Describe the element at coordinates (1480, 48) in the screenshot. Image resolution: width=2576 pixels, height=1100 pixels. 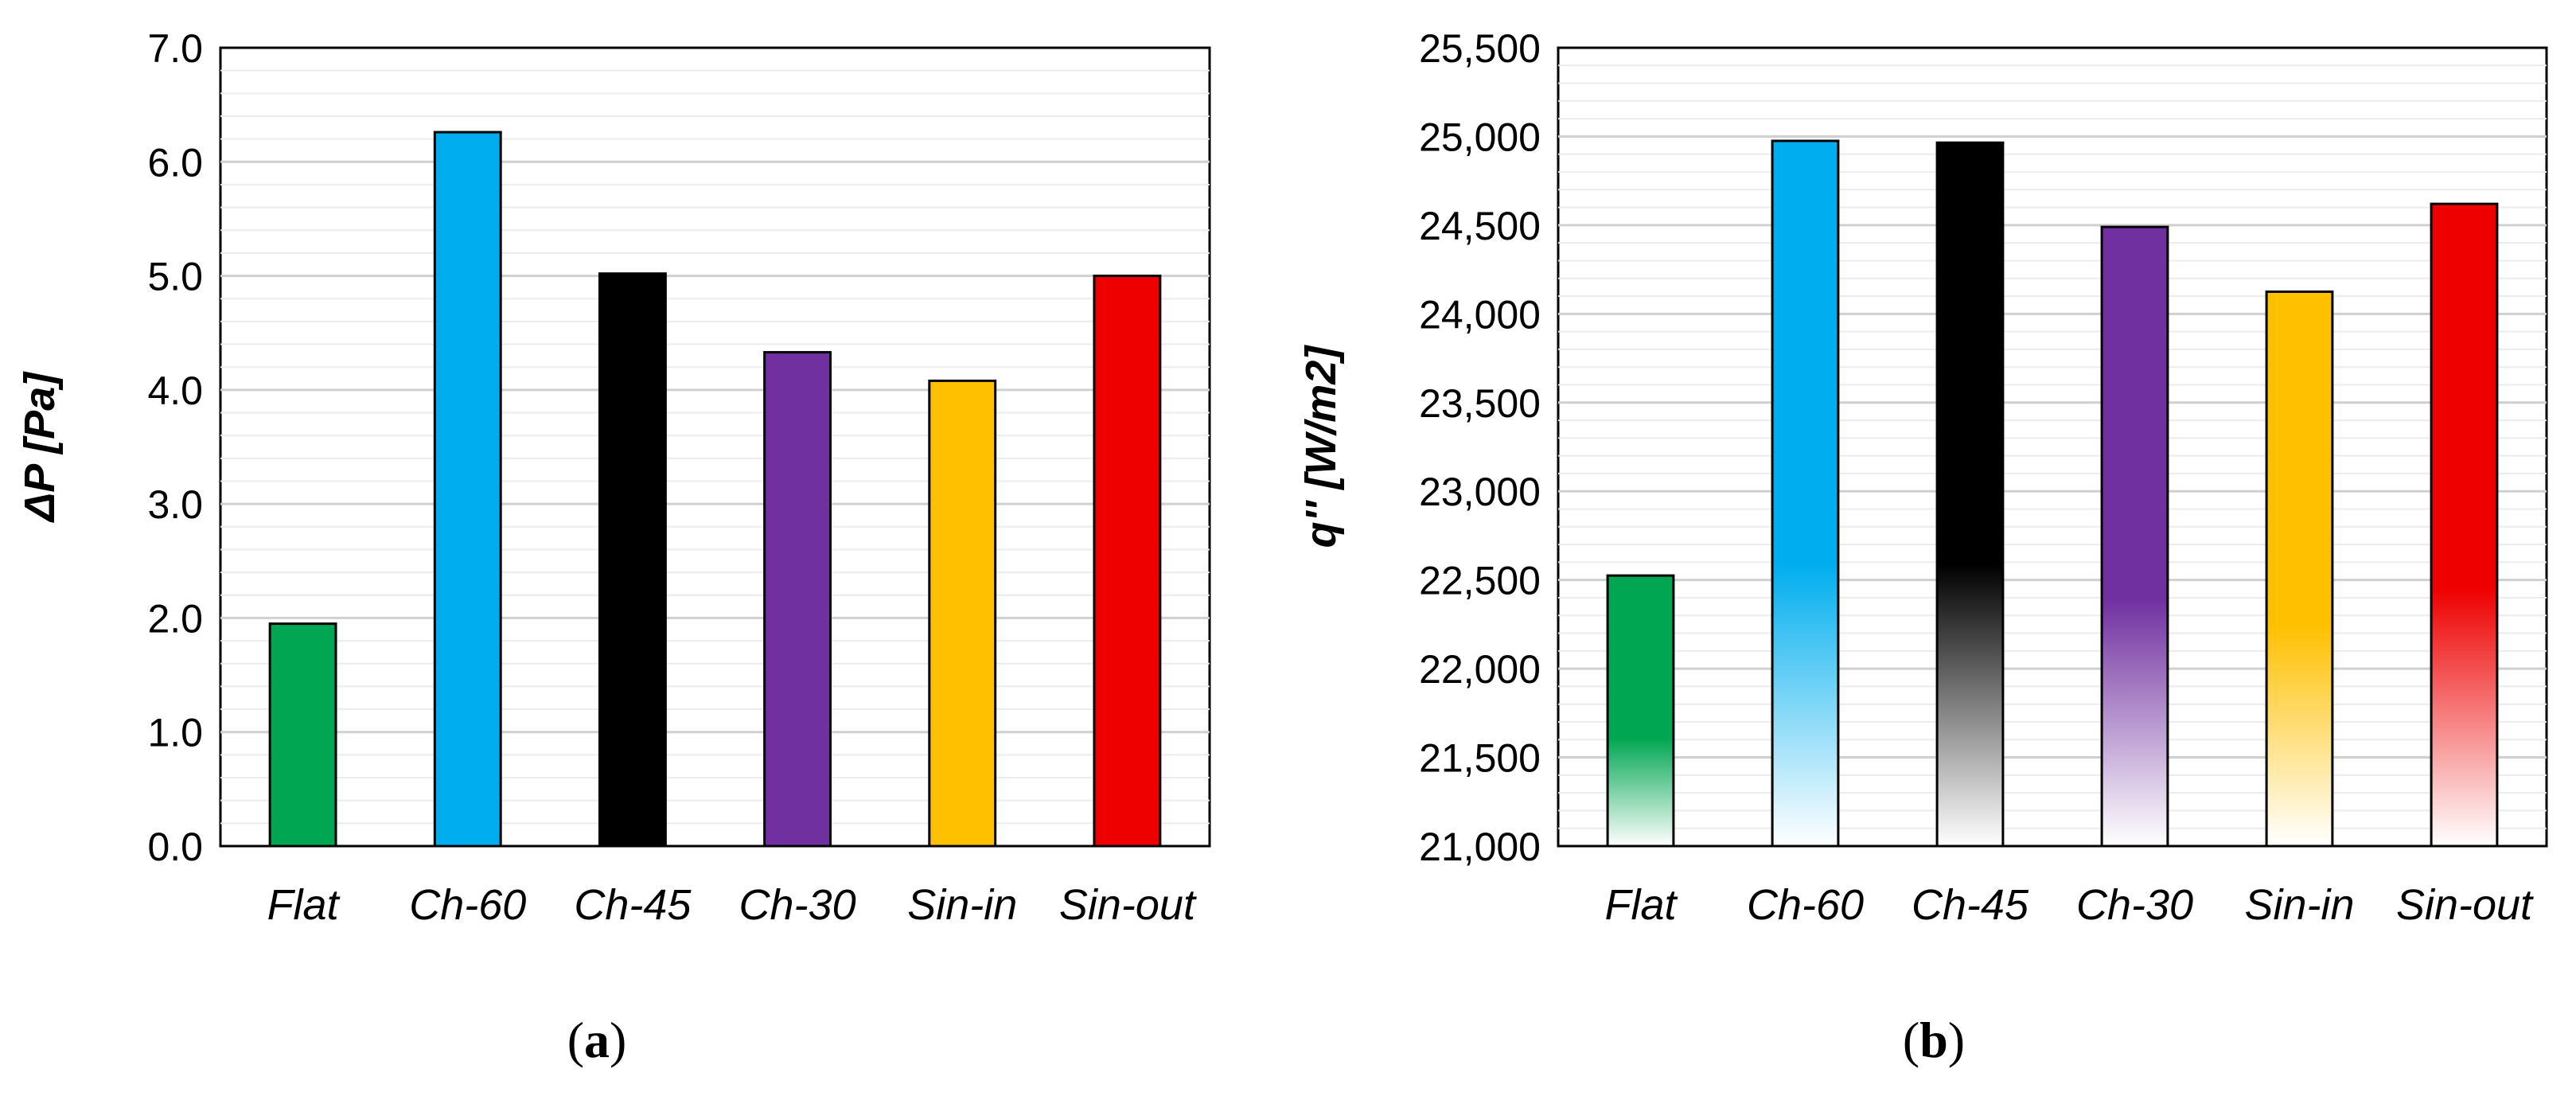
I see `y-tick-label: 25,500` at that location.